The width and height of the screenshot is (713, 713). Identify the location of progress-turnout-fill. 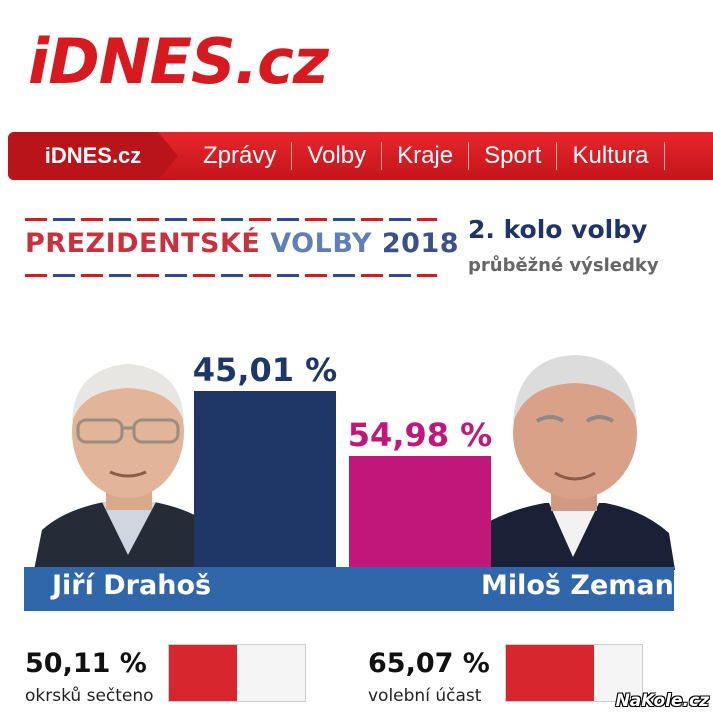
(550, 673).